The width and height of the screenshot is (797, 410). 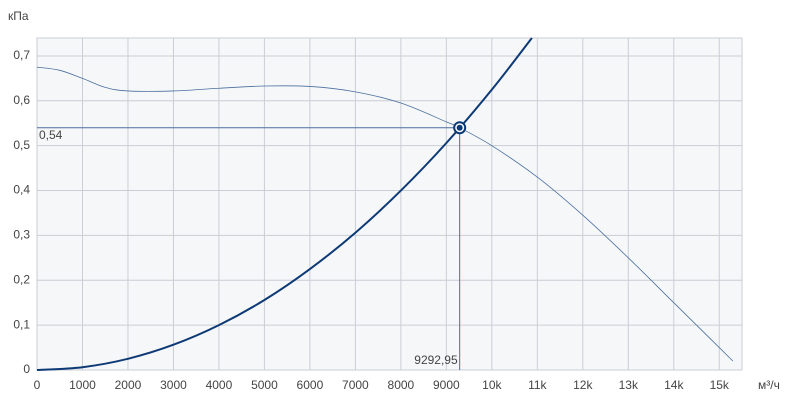 I want to click on y-tick-label: 0, so click(x=26, y=369).